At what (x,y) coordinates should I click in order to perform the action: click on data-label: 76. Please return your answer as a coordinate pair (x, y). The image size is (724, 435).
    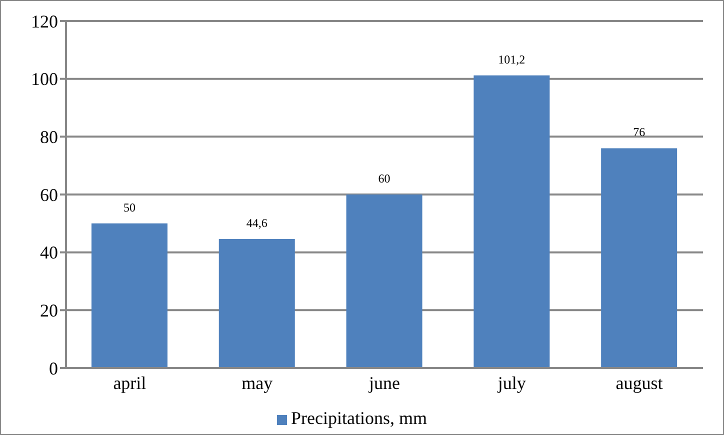
    Looking at the image, I should click on (639, 132).